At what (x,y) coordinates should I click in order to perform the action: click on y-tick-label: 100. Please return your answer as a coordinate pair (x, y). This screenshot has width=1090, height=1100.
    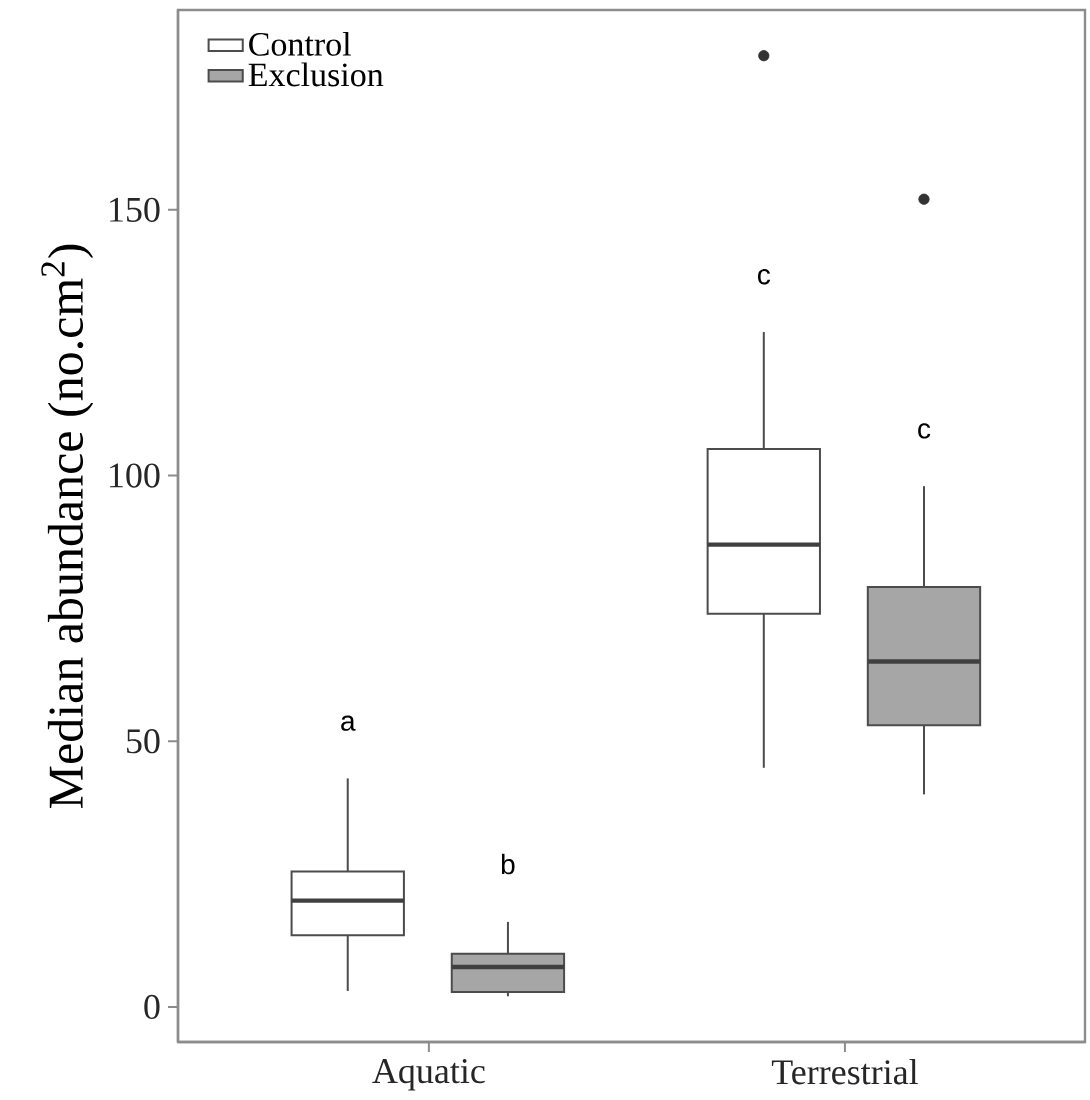
    Looking at the image, I should click on (135, 475).